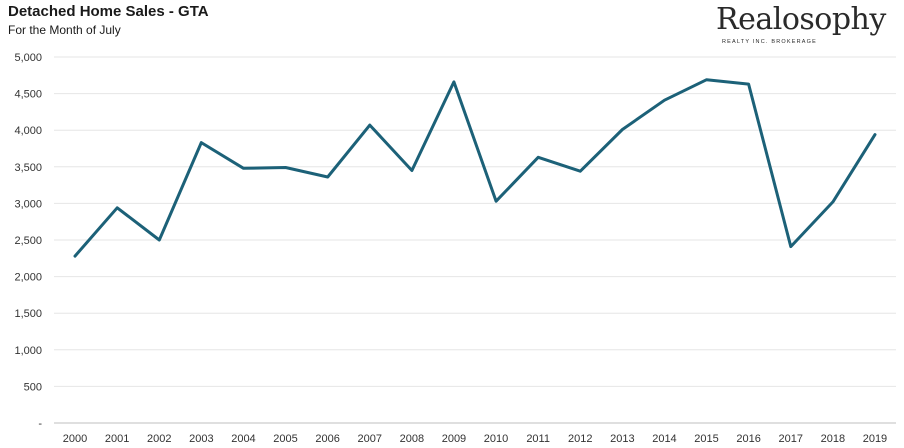 The width and height of the screenshot is (904, 448). What do you see at coordinates (28, 131) in the screenshot?
I see `y-tick-label: 4,000` at bounding box center [28, 131].